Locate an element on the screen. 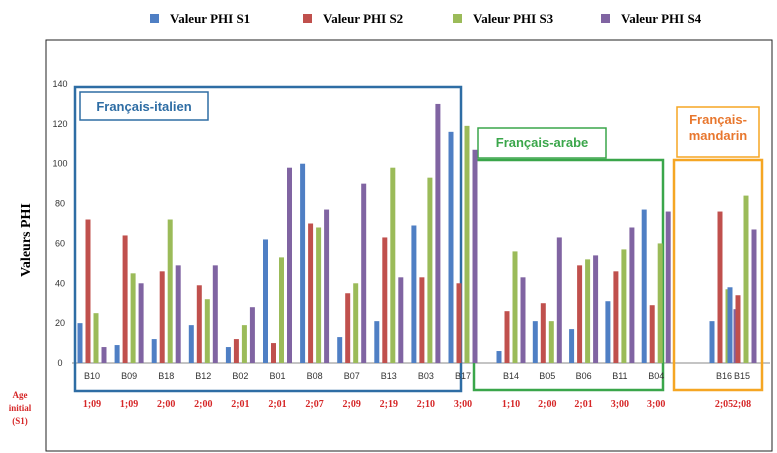 This screenshot has width=777, height=453. age-label: 2;10 is located at coordinates (426, 404).